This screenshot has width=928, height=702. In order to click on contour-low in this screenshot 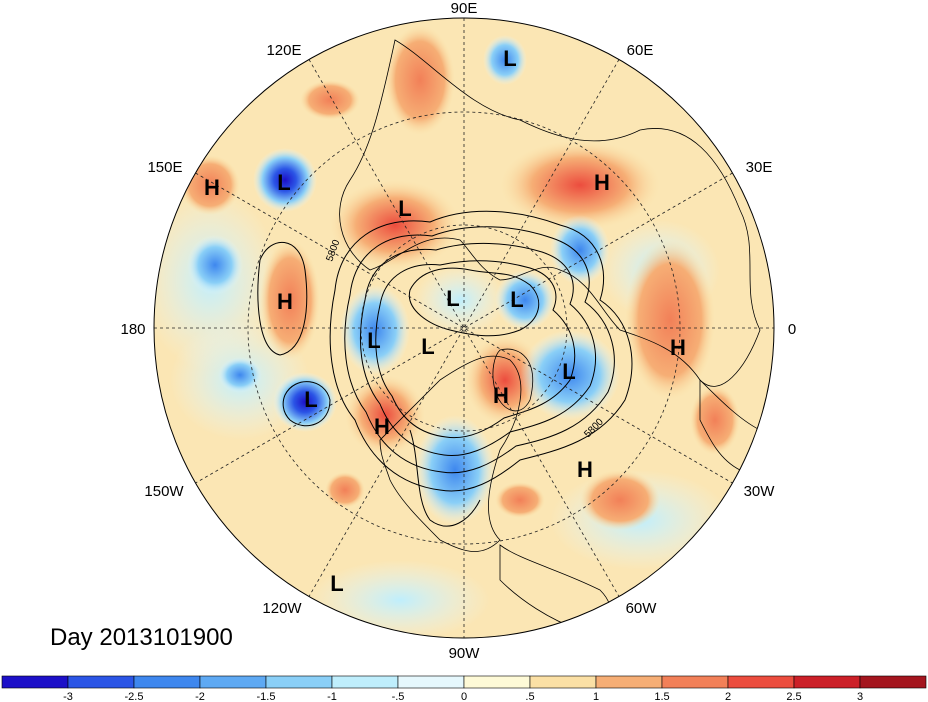, I will do `click(306, 404)`.